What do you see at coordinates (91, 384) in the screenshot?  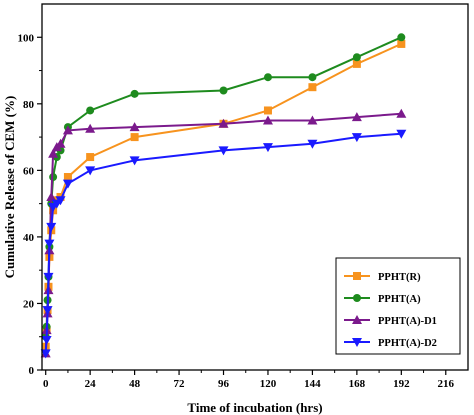 I see `x-tick-label: 24` at bounding box center [91, 384].